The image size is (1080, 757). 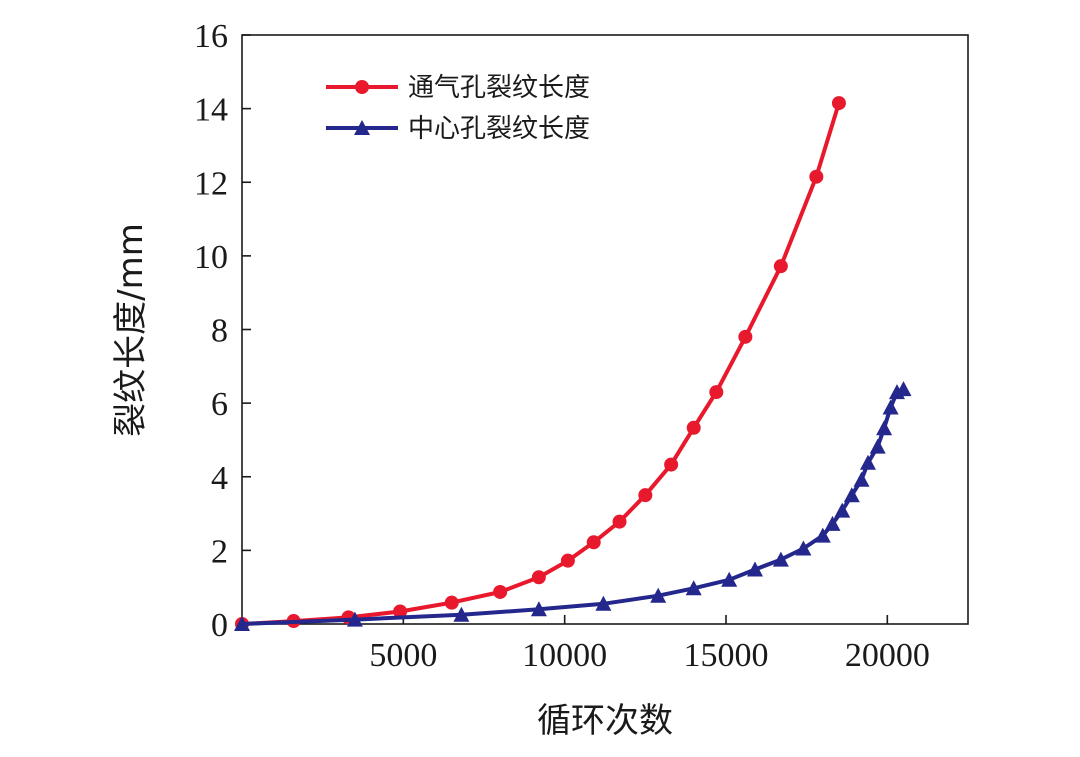 What do you see at coordinates (564, 655) in the screenshot?
I see `x-tick-label: 10000` at bounding box center [564, 655].